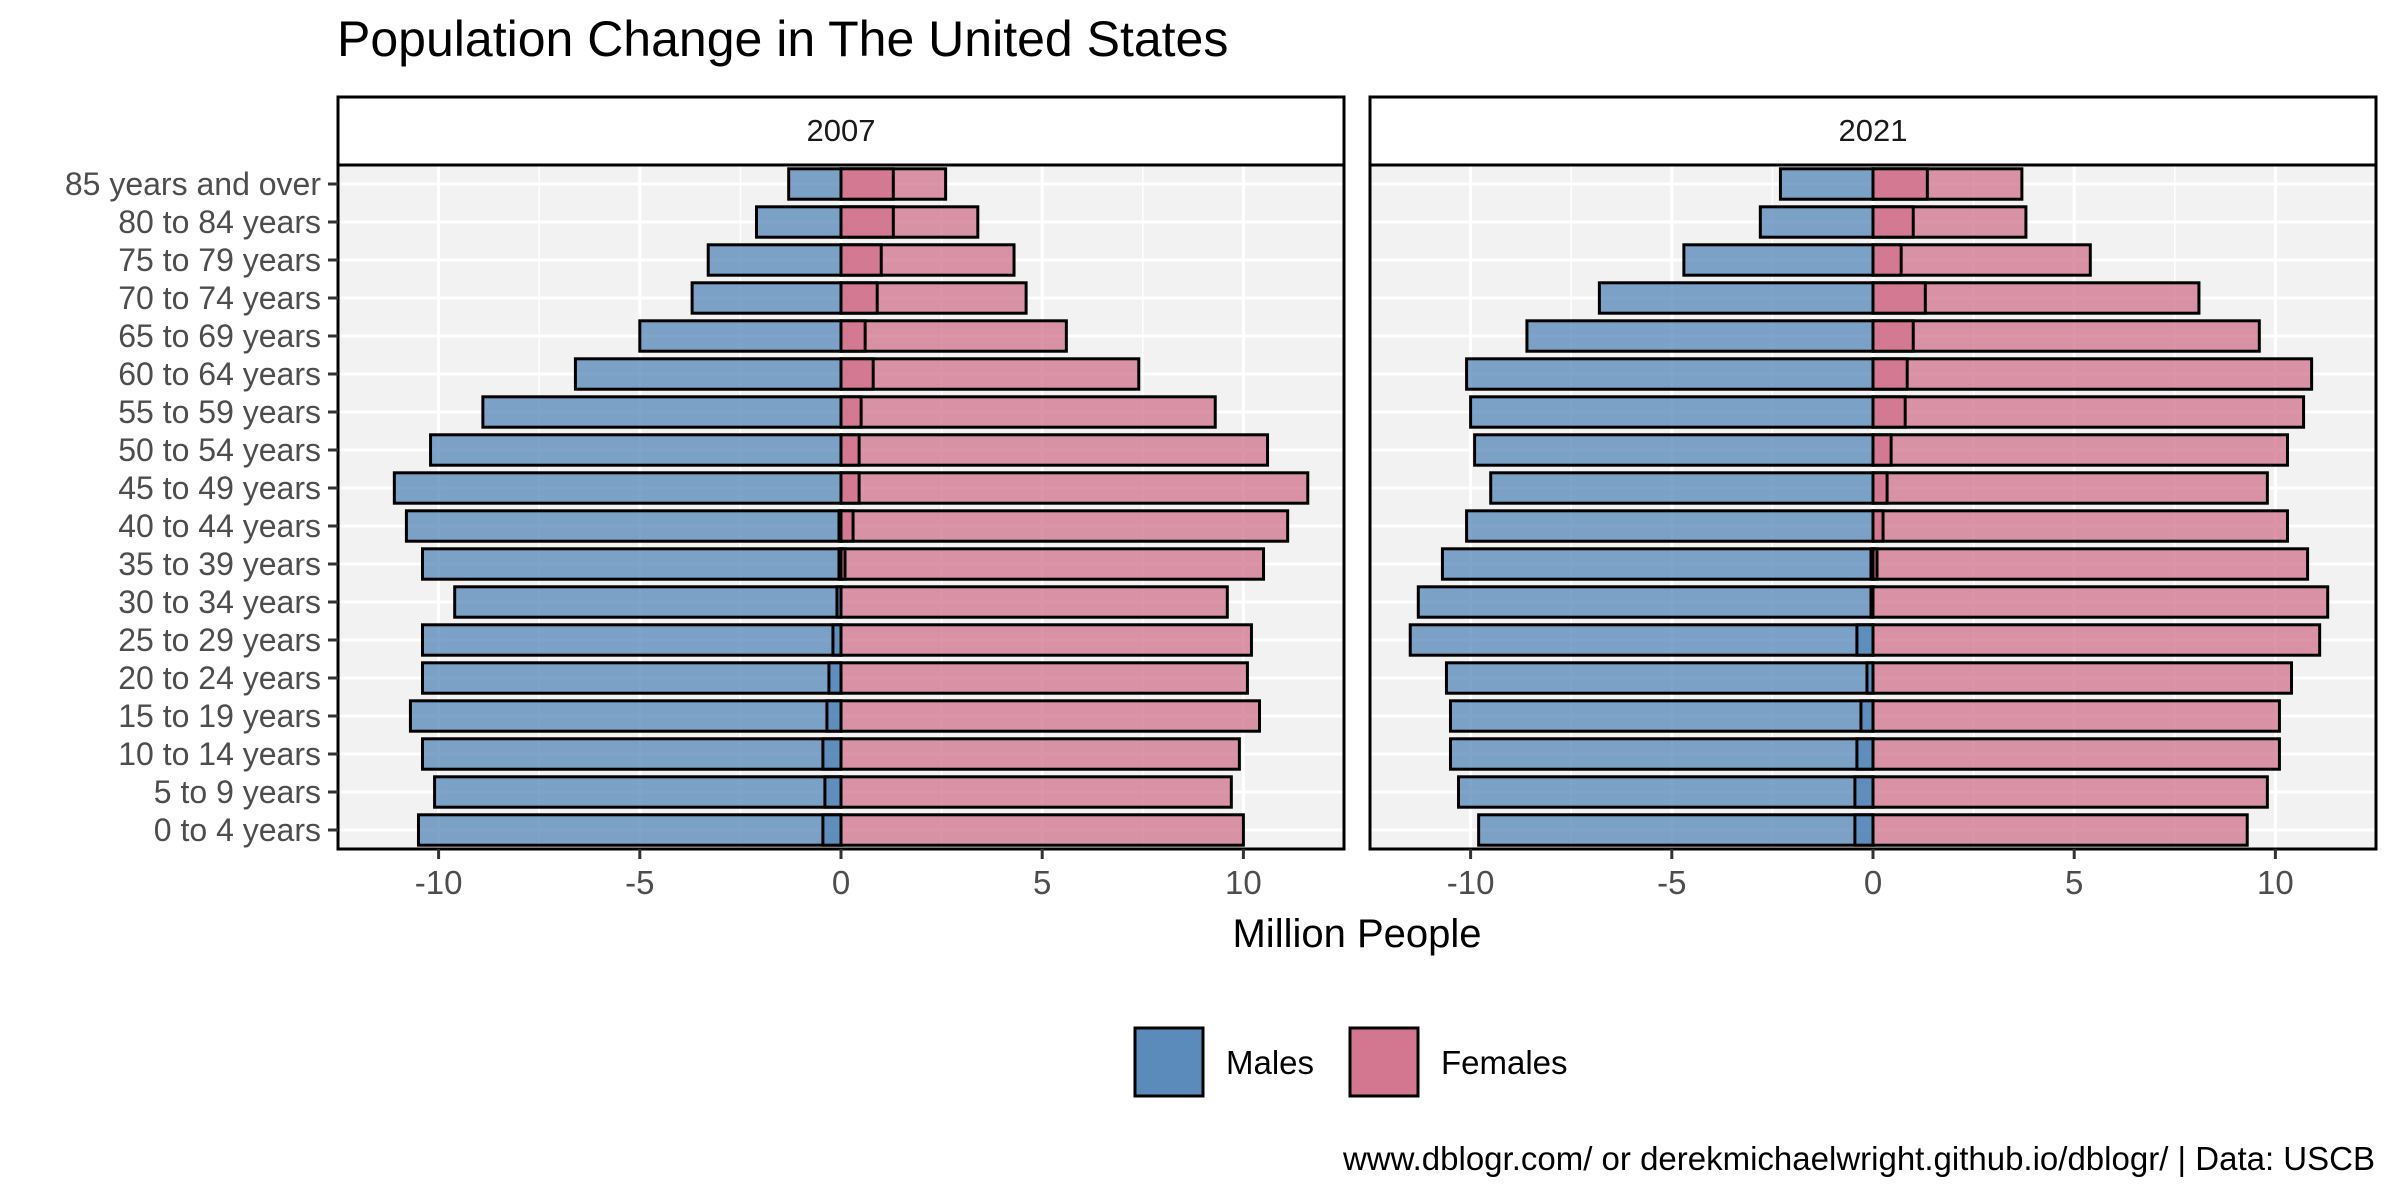 Image resolution: width=2400 pixels, height=1200 pixels. I want to click on y-tick-label: 60 to 64 years, so click(219, 374).